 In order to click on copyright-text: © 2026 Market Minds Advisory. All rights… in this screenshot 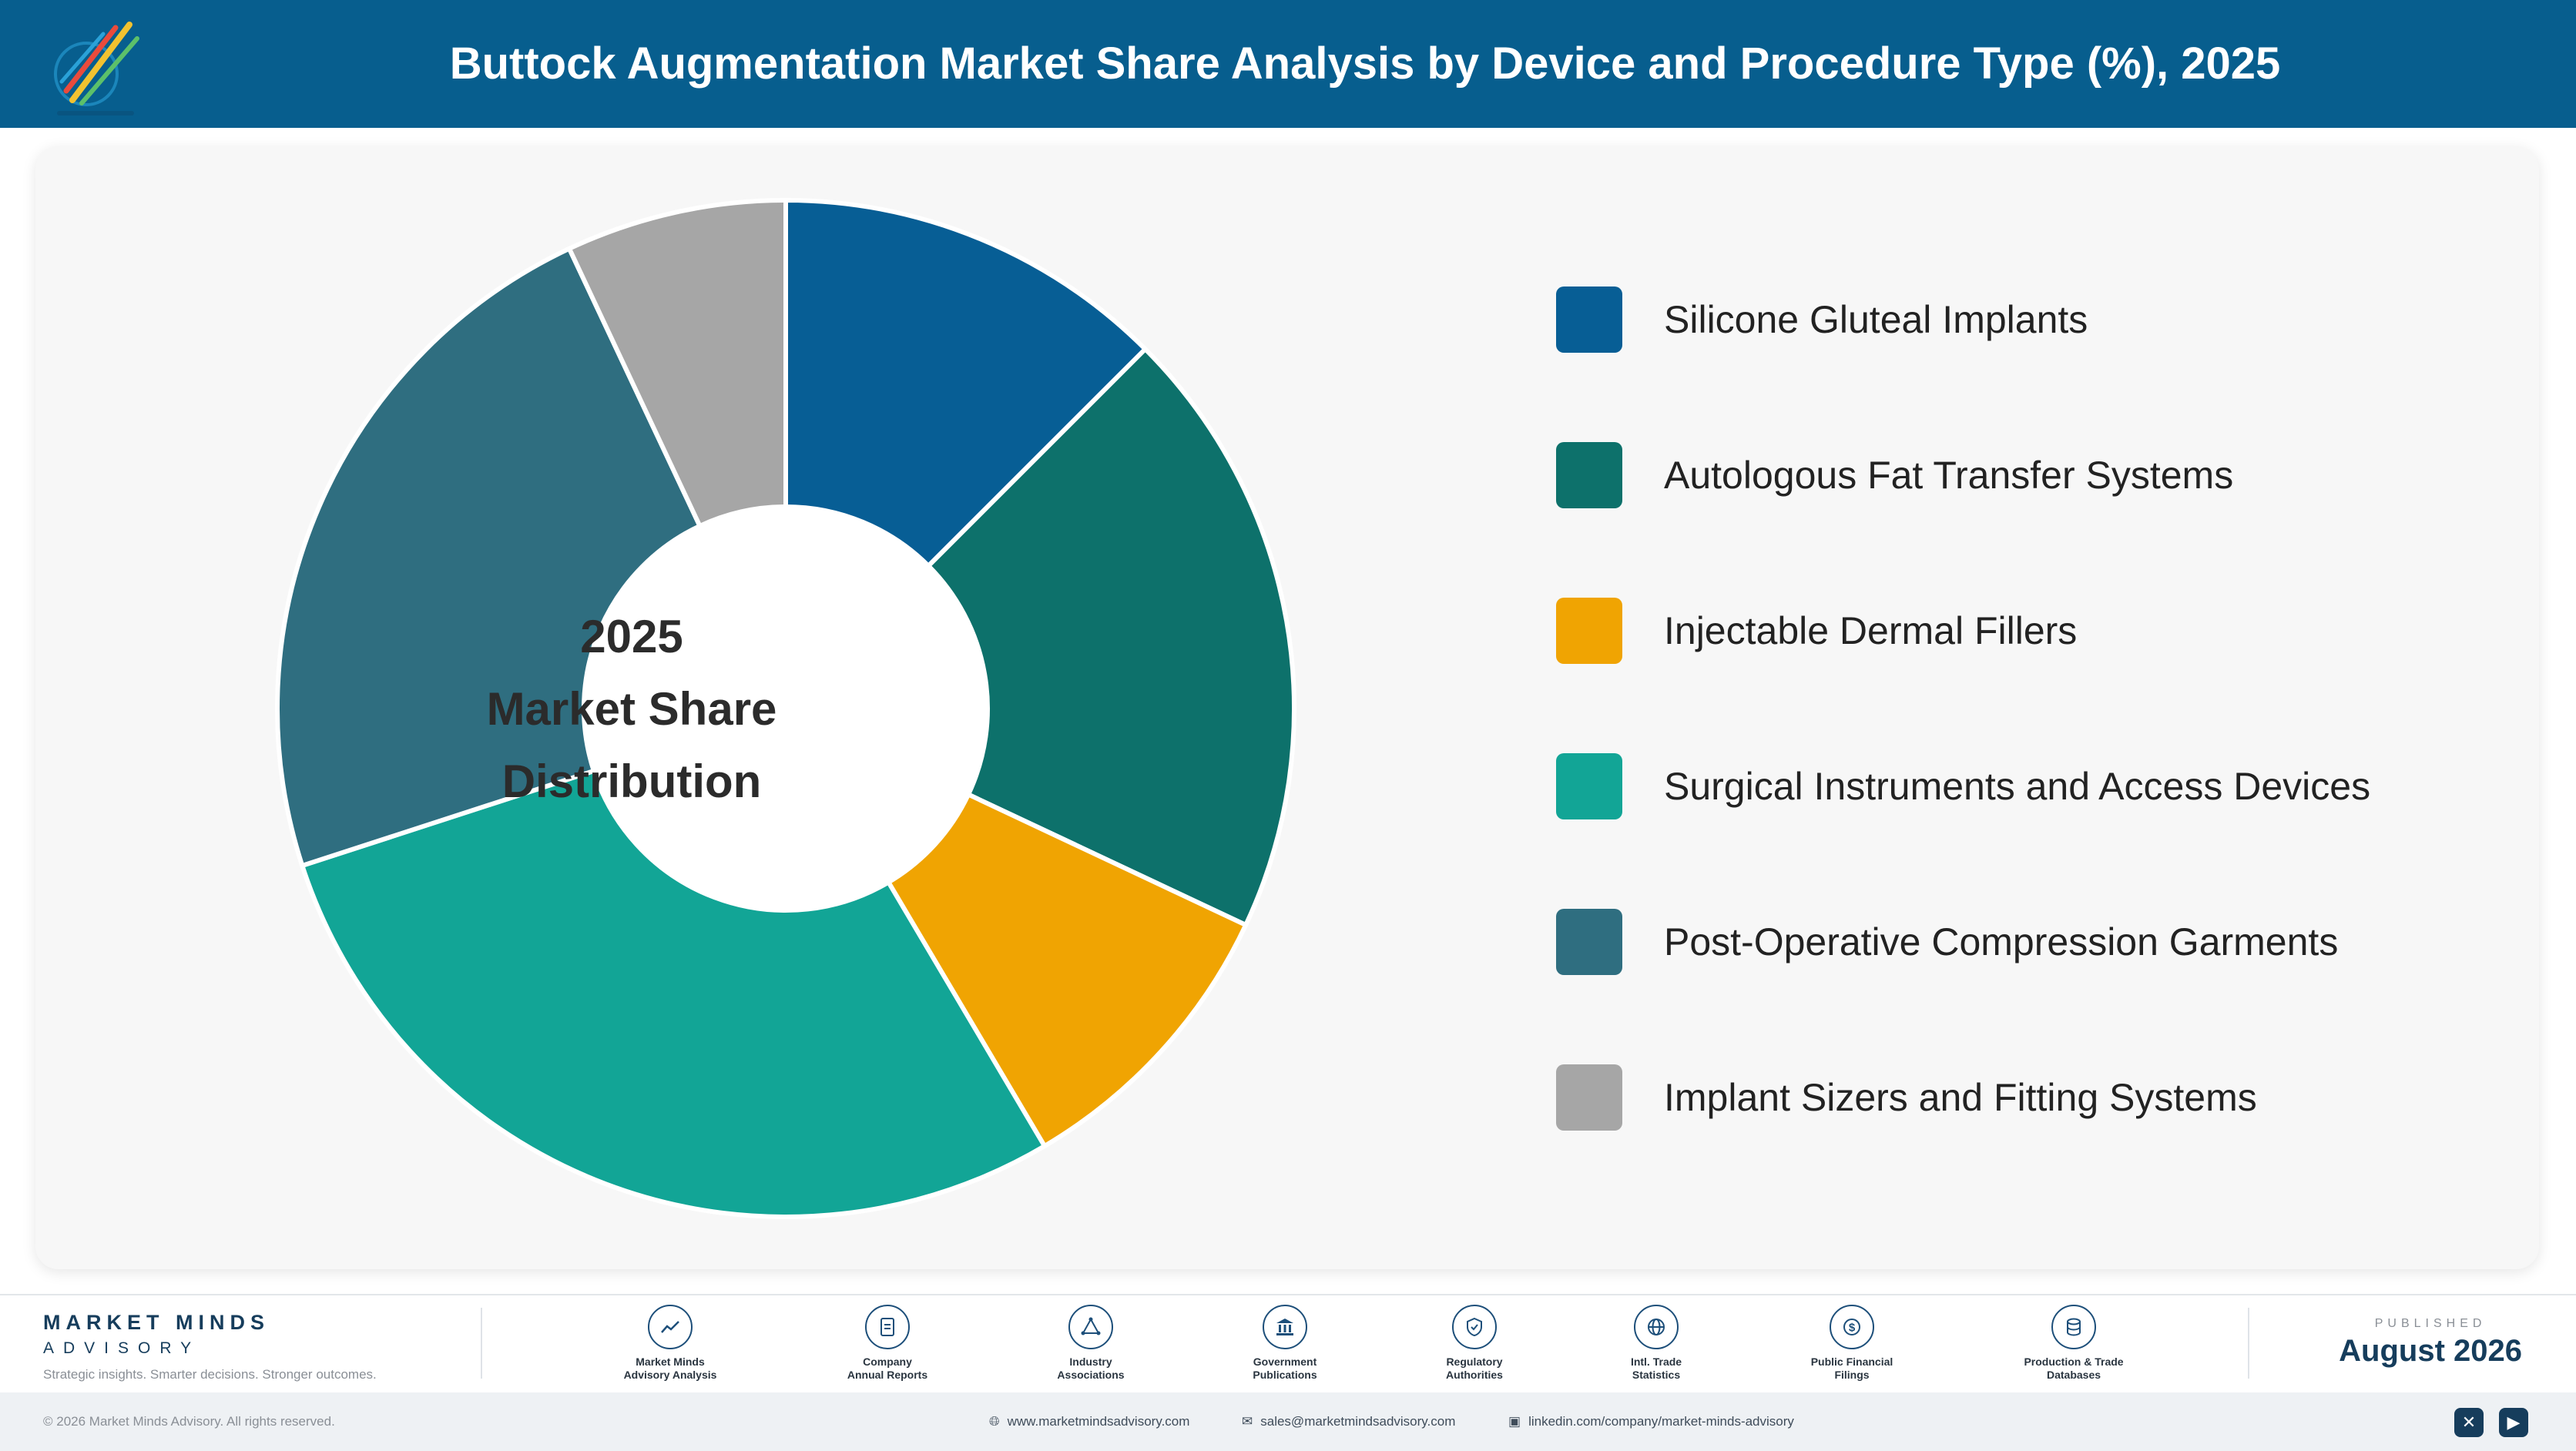, I will do `click(189, 1421)`.